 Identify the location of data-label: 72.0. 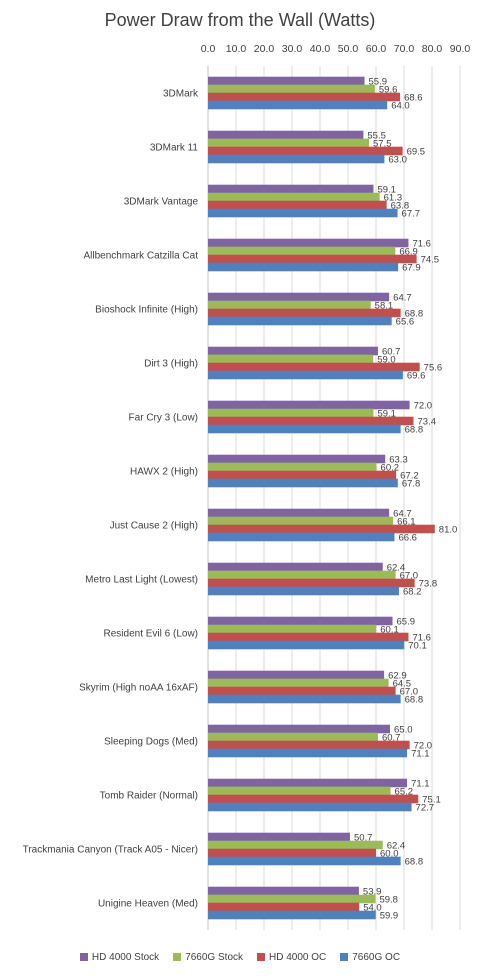
(423, 745).